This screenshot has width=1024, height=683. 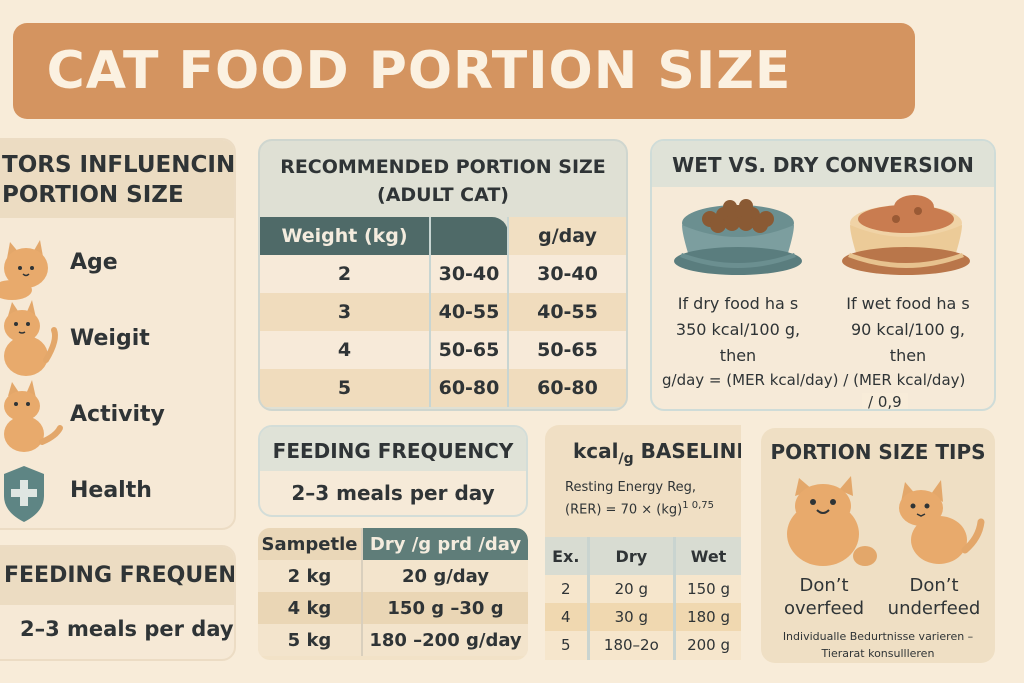 I want to click on table-row: 4 kg 150 g –30 g, so click(x=393, y=608).